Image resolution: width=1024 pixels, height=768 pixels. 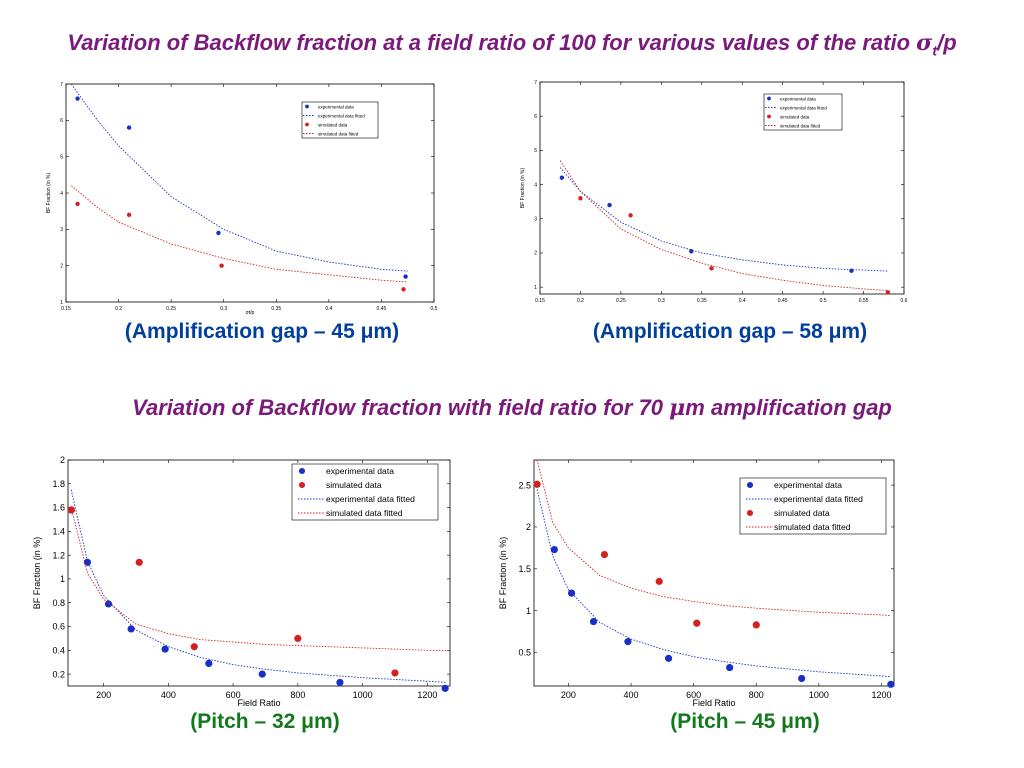 What do you see at coordinates (535, 117) in the screenshot?
I see `y-tick-label: 6` at bounding box center [535, 117].